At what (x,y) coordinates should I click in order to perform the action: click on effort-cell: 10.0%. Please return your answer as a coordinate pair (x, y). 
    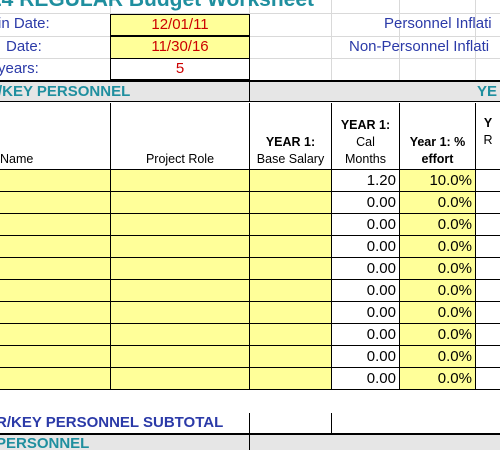
    Looking at the image, I should click on (438, 180).